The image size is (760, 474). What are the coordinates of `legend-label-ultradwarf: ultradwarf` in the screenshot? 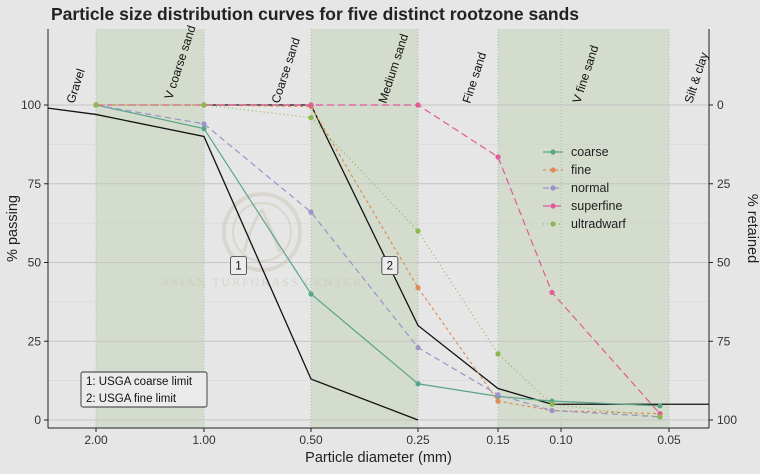 It's located at (598, 224).